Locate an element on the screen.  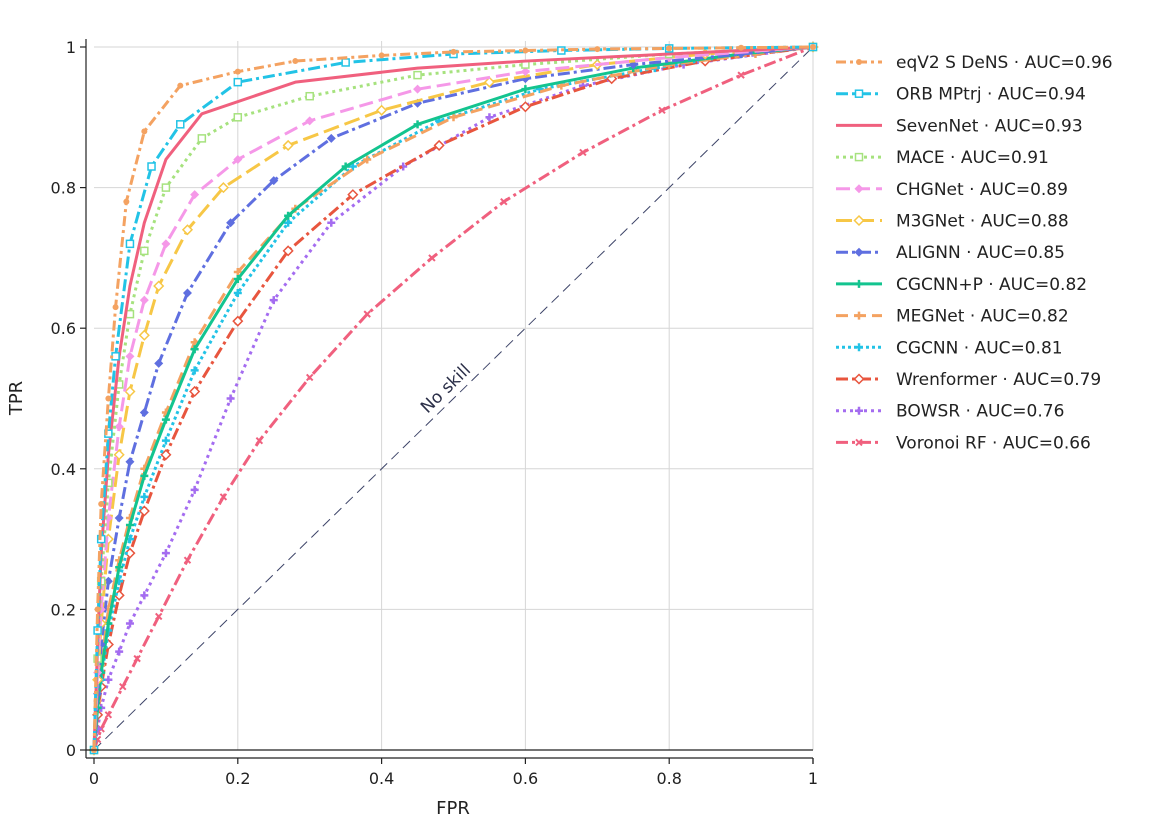
legend-label: Wrenformer · AUC=0.79 is located at coordinates (998, 380).